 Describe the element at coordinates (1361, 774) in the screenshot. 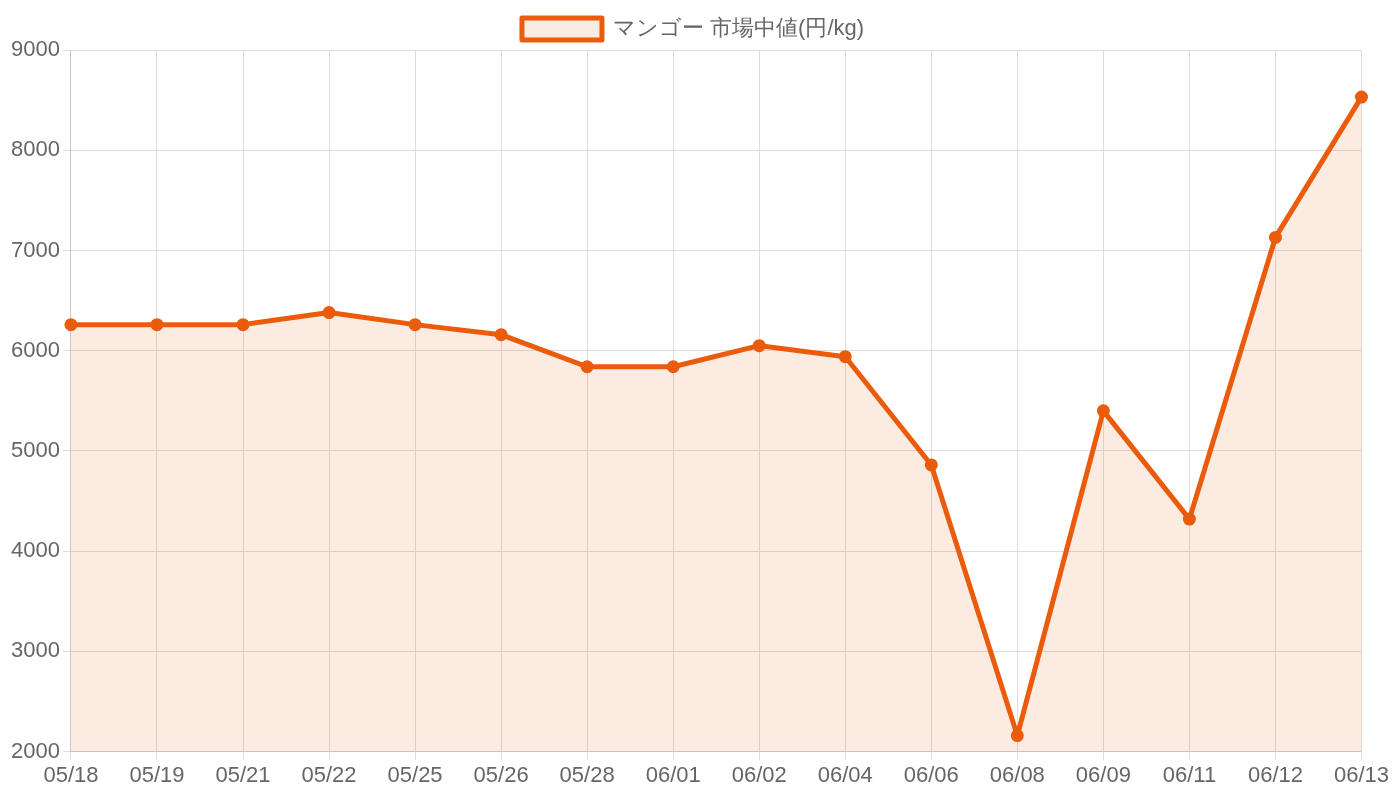

I see `x-tick-label: 06/13` at that location.